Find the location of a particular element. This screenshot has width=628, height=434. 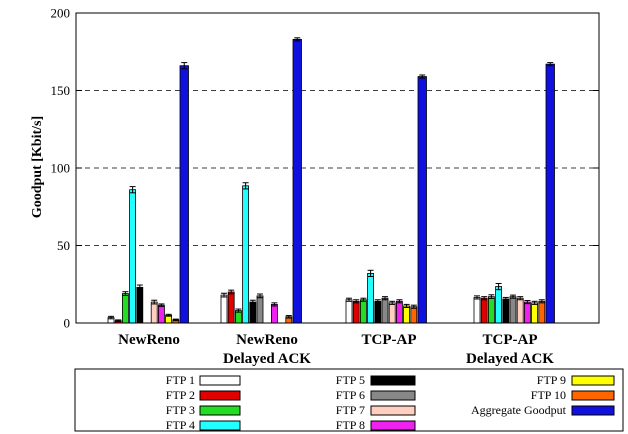

legend-label-ftp-3: FTP 3 is located at coordinates (180, 410).